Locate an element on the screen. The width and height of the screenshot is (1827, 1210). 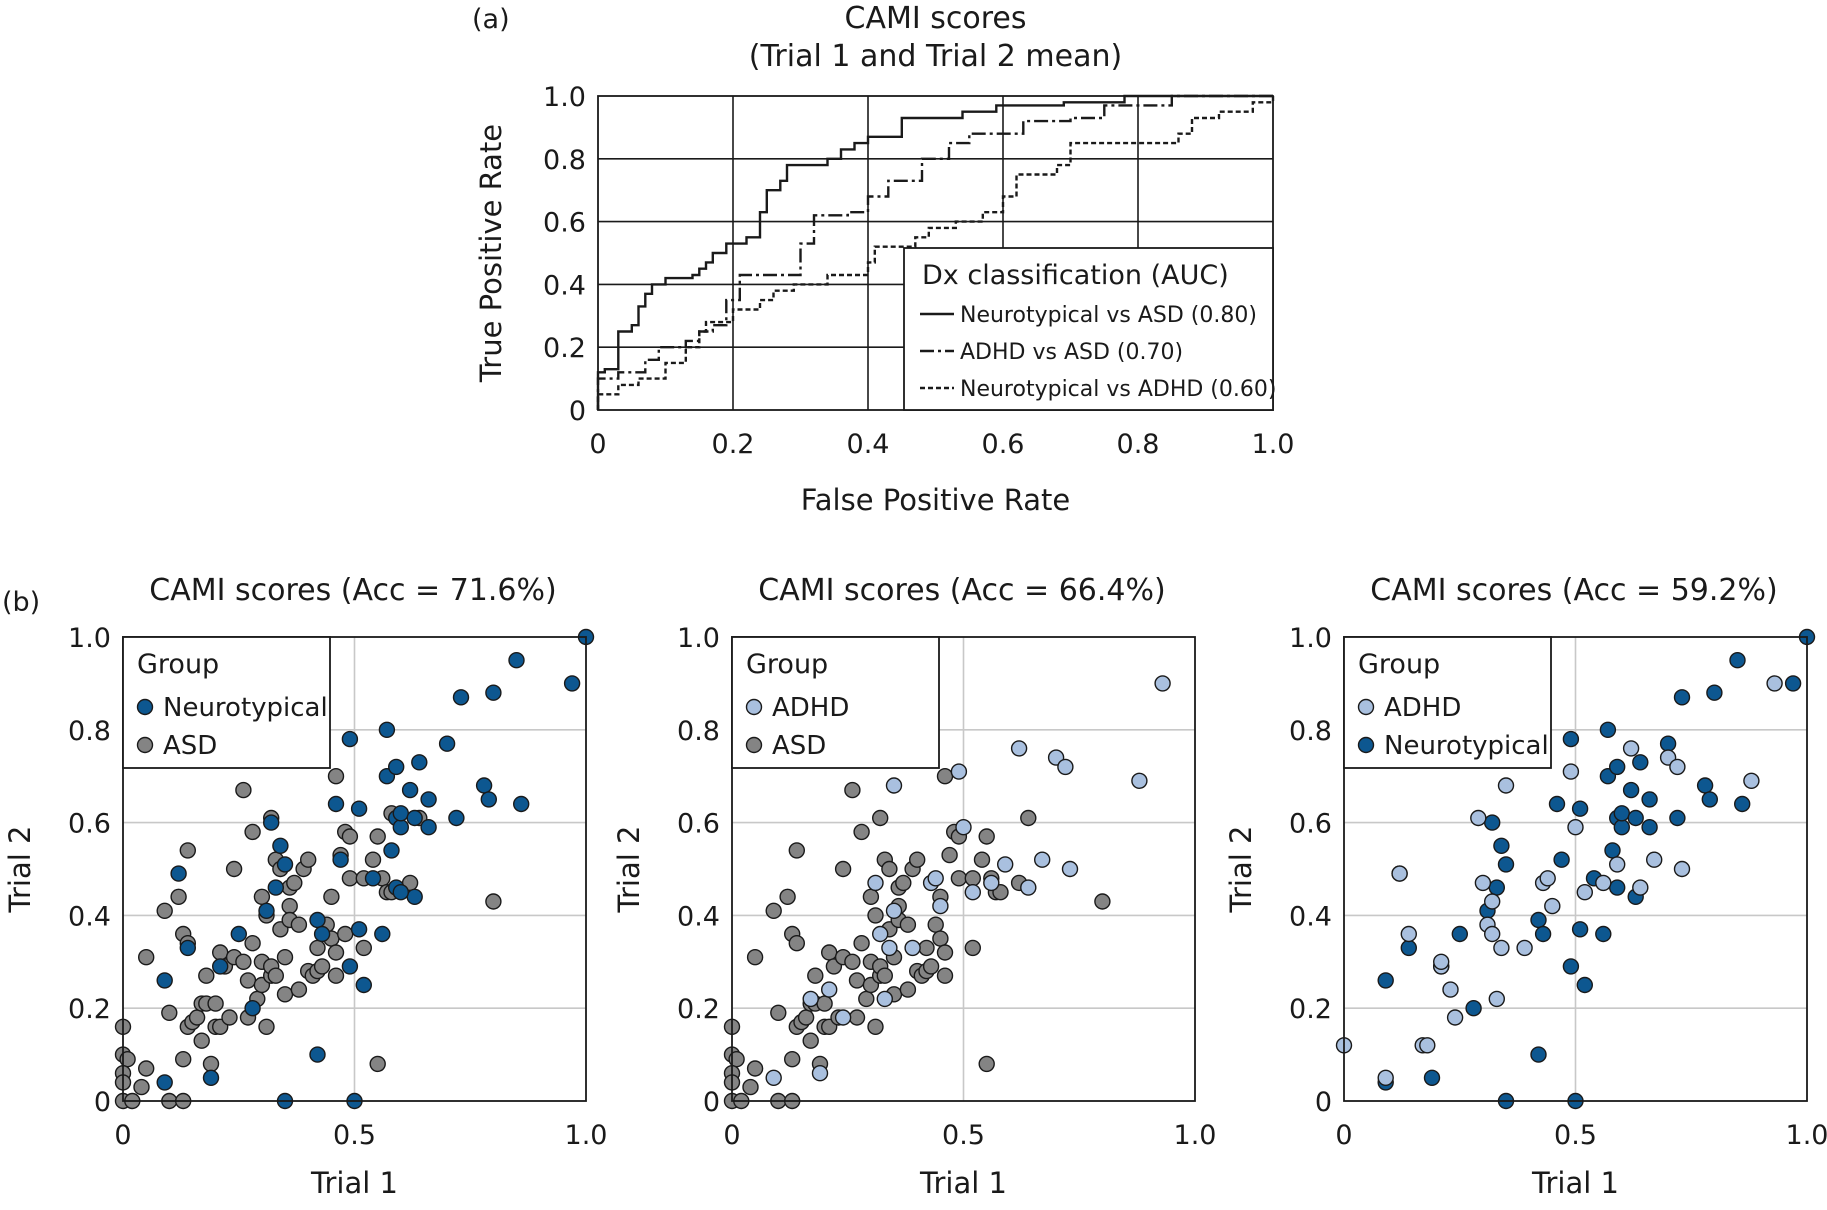
roc-x-axis-label: False Positive Rate is located at coordinates (936, 500).